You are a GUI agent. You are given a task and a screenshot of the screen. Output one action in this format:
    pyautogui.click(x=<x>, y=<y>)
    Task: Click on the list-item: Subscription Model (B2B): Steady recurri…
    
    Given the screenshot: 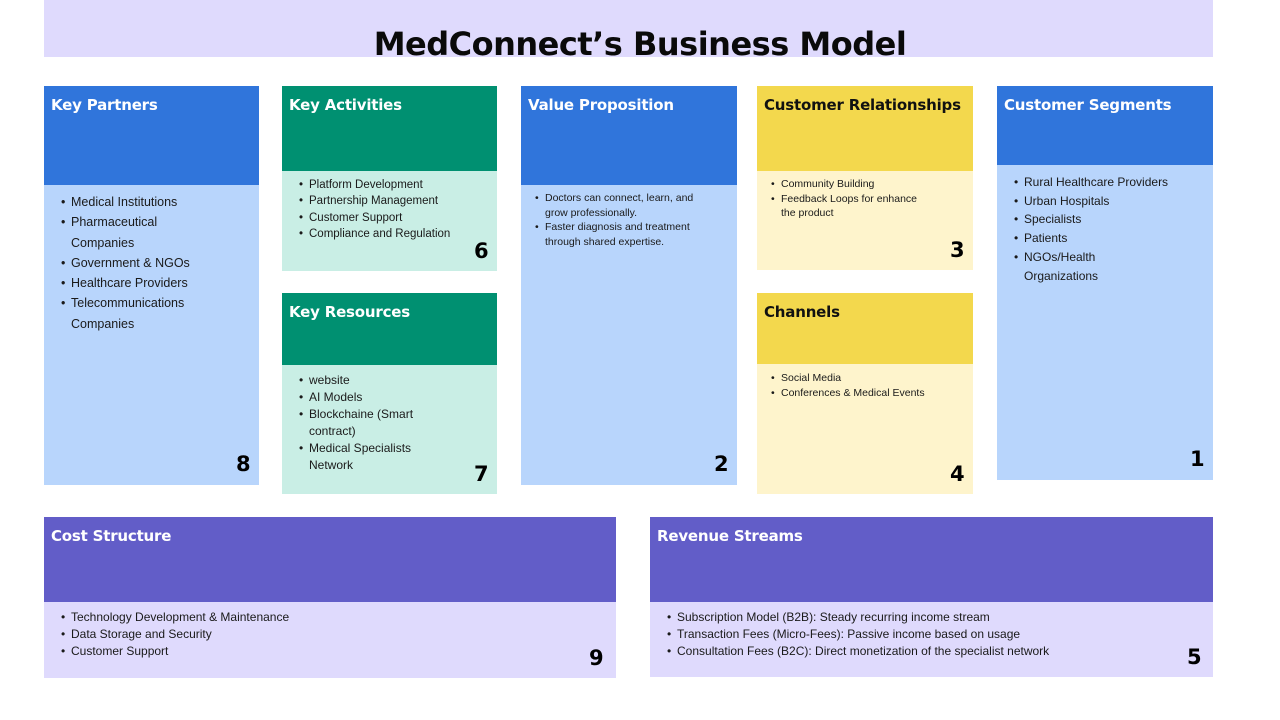 What is the action you would take?
    pyautogui.click(x=940, y=617)
    